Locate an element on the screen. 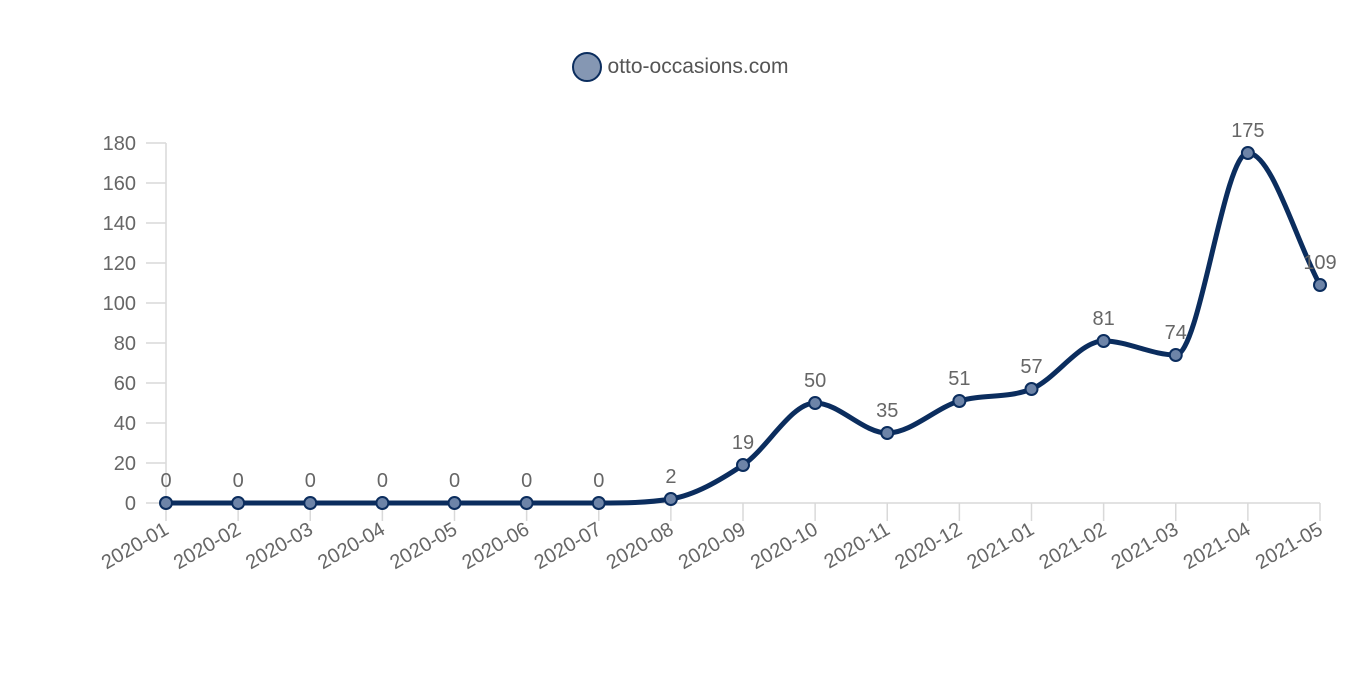 This screenshot has height=685, width=1360. x-tick-label: 2021-05 is located at coordinates (1289, 546).